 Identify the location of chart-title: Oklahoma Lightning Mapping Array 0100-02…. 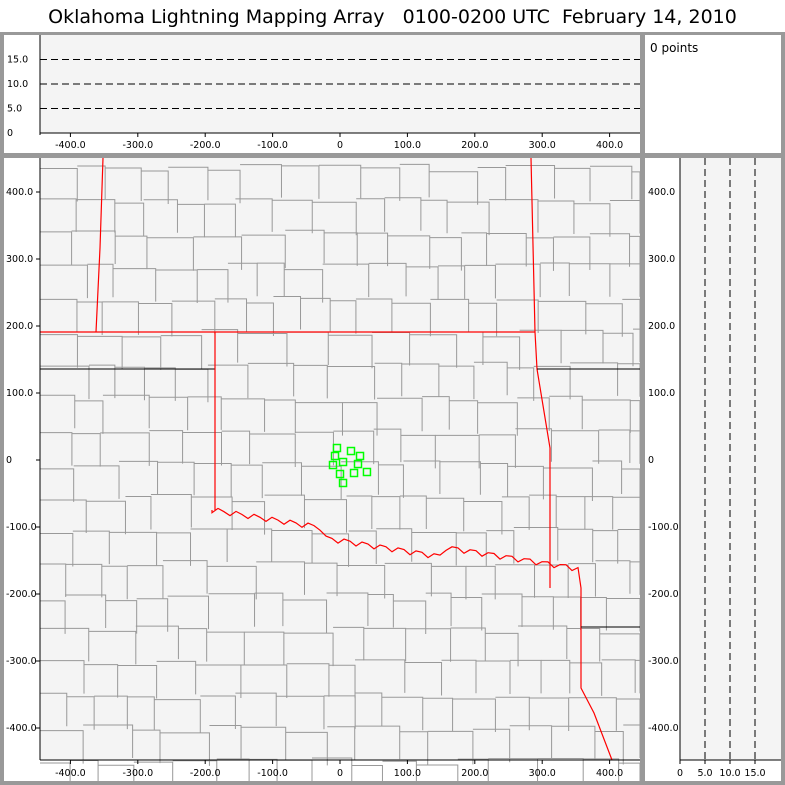
(392, 16).